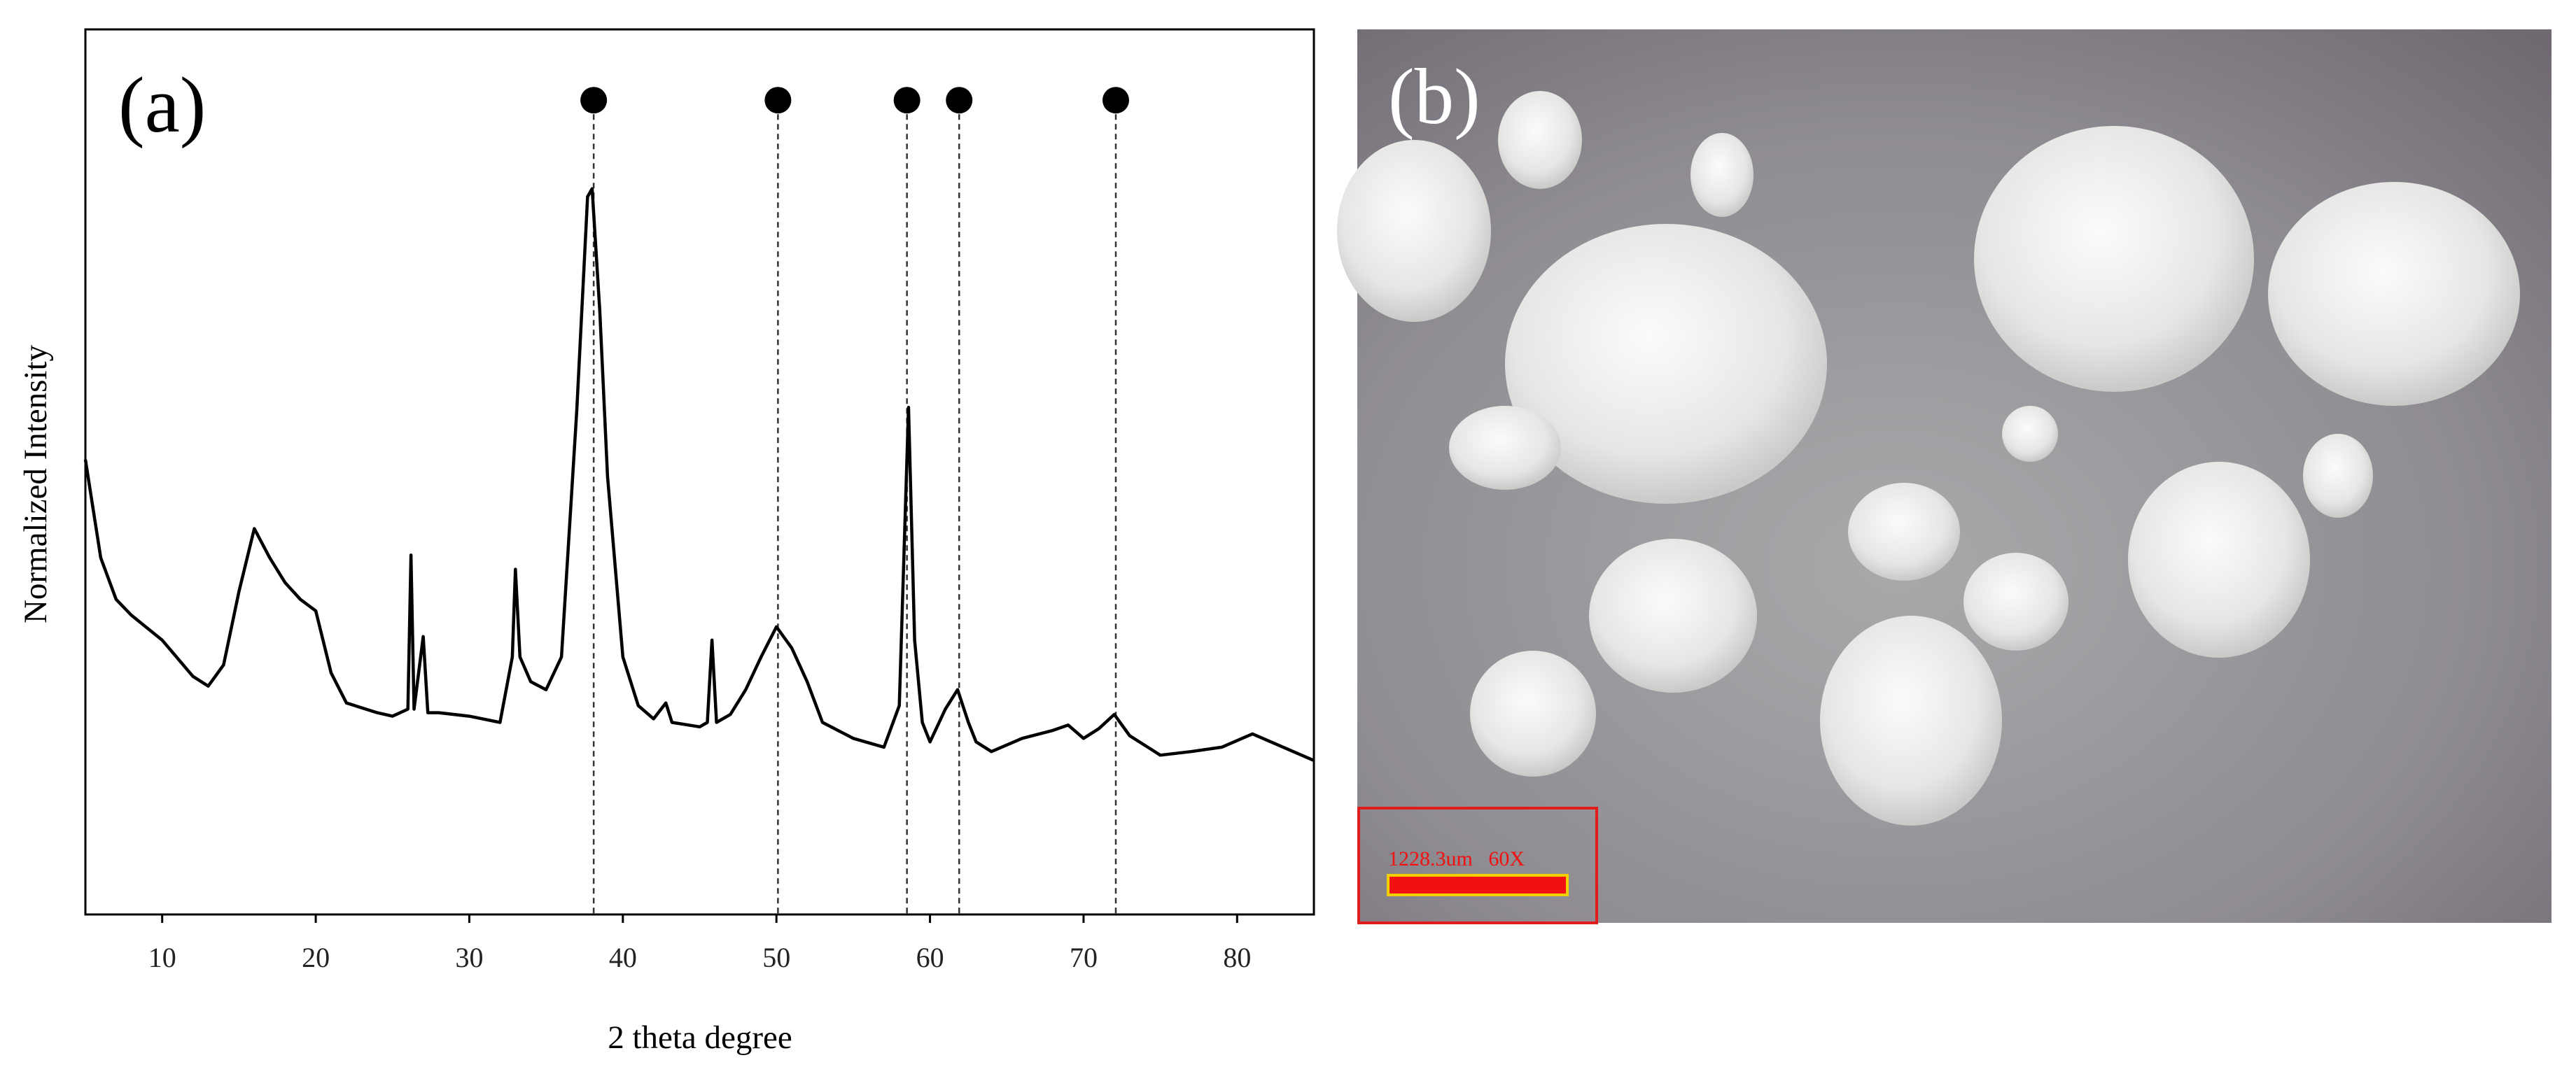 The width and height of the screenshot is (2576, 1074). I want to click on y-axis-title: Normalized Intensity, so click(36, 484).